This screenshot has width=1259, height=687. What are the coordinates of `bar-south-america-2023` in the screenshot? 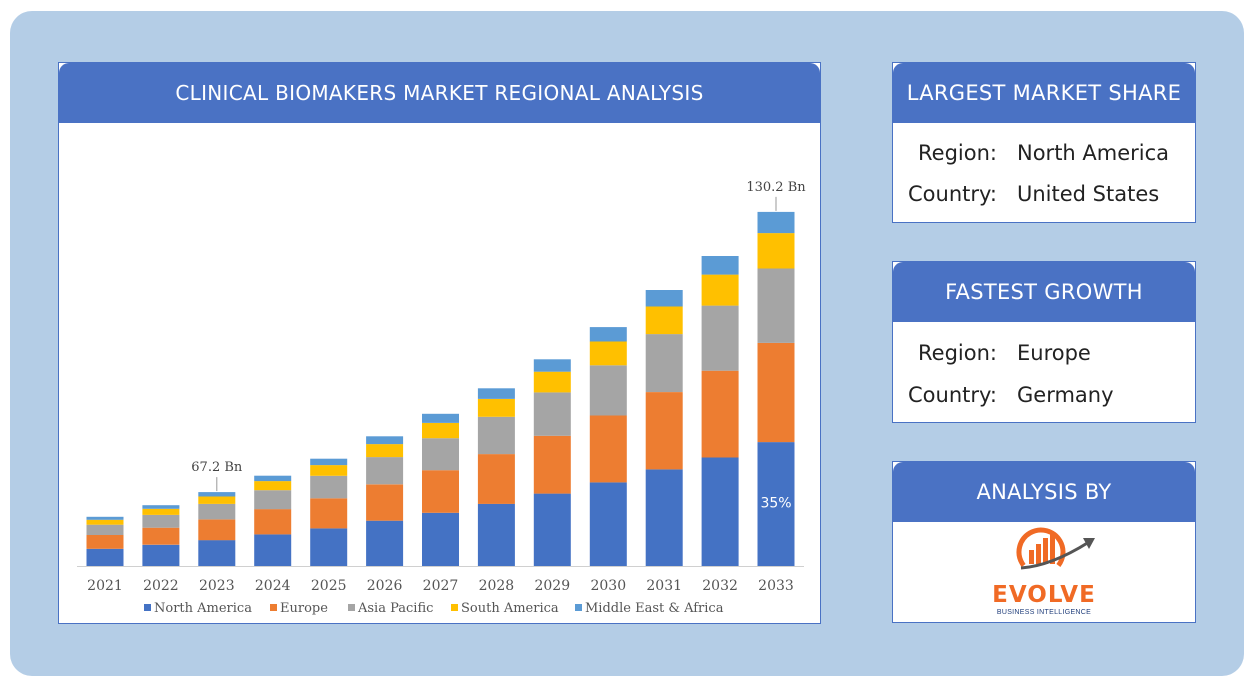 It's located at (217, 500).